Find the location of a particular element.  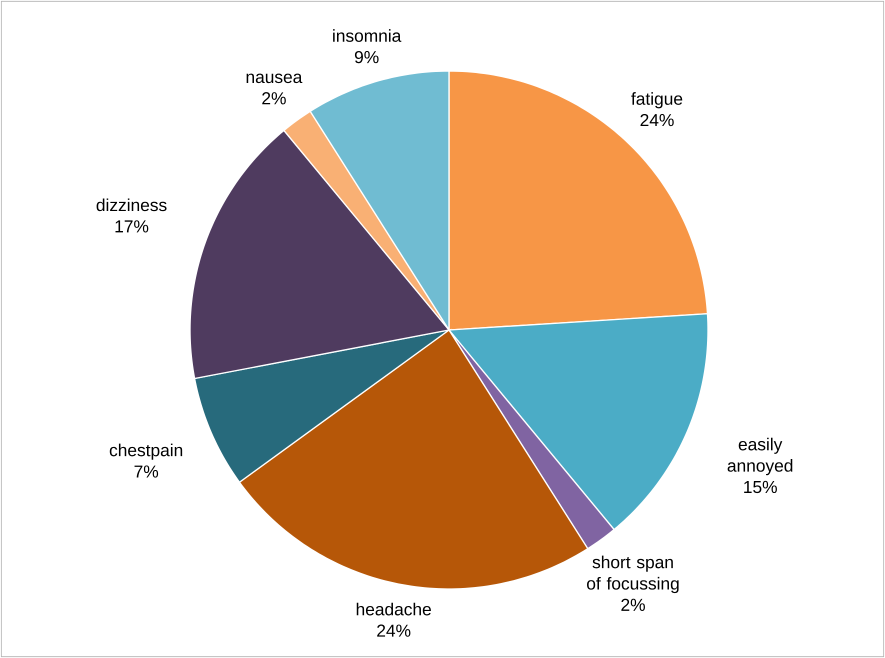

slice-label: easily annoyed is located at coordinates (760, 457).